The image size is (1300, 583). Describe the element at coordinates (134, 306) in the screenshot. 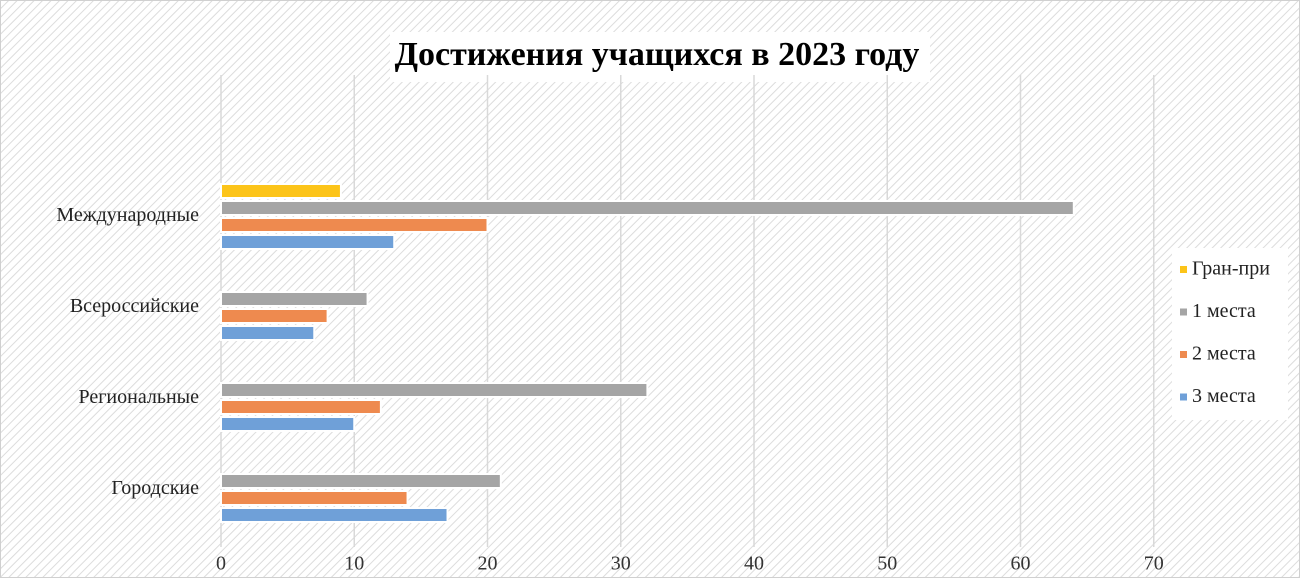

I see `y-tick-label: Всероссийские` at that location.